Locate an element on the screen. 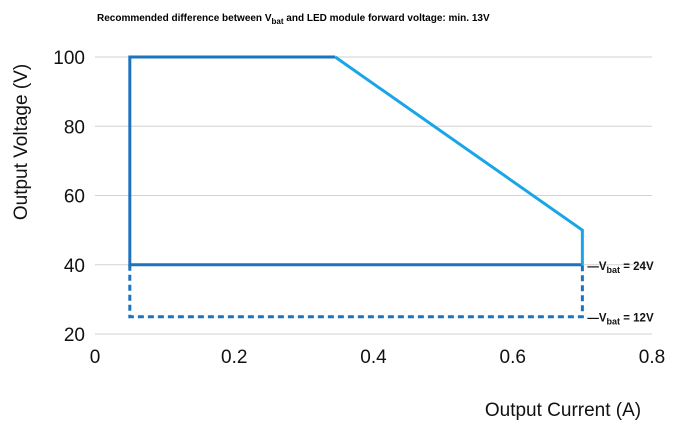 This screenshot has width=677, height=421. y-tick-label: 100 is located at coordinates (69, 58).